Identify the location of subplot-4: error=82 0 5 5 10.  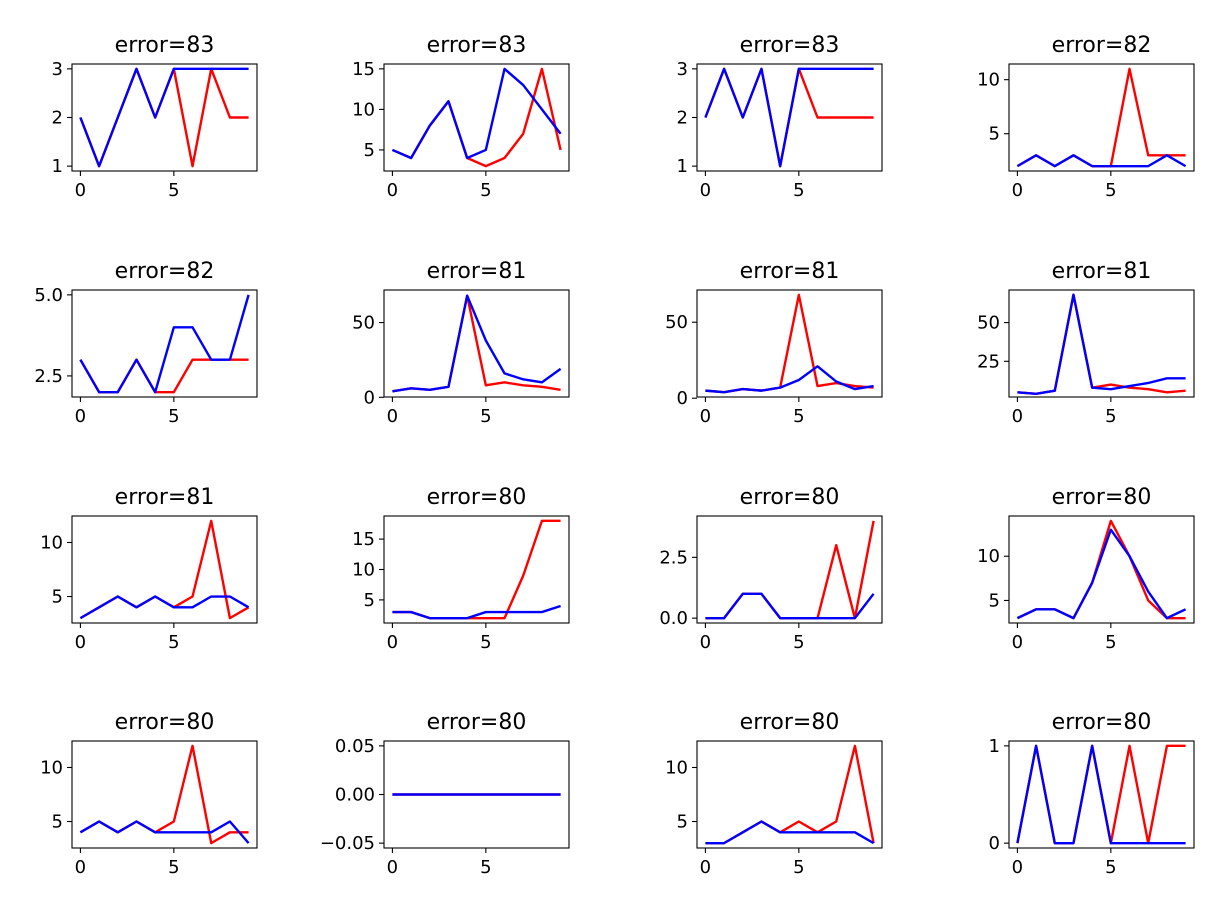
(1086, 117).